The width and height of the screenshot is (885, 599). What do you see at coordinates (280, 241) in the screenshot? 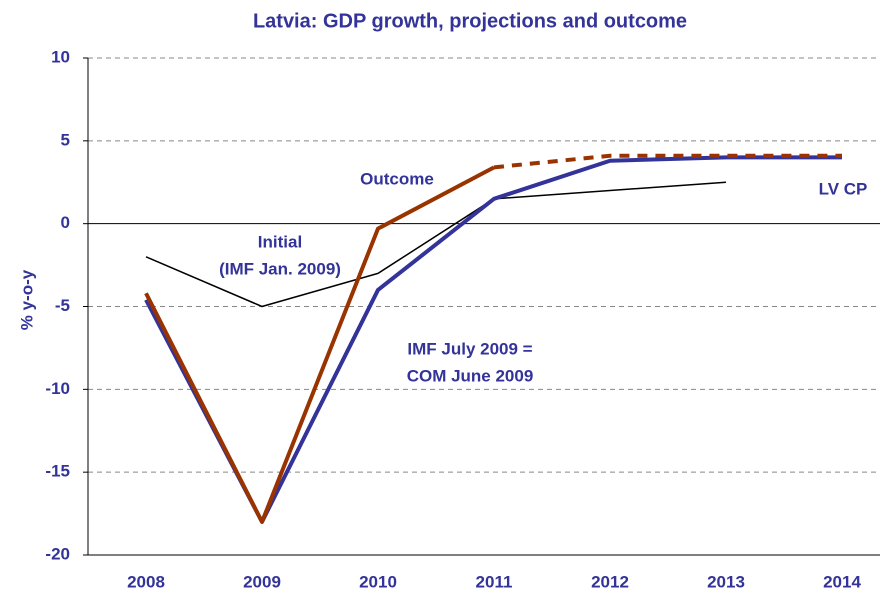
I see `series-label: Initial` at bounding box center [280, 241].